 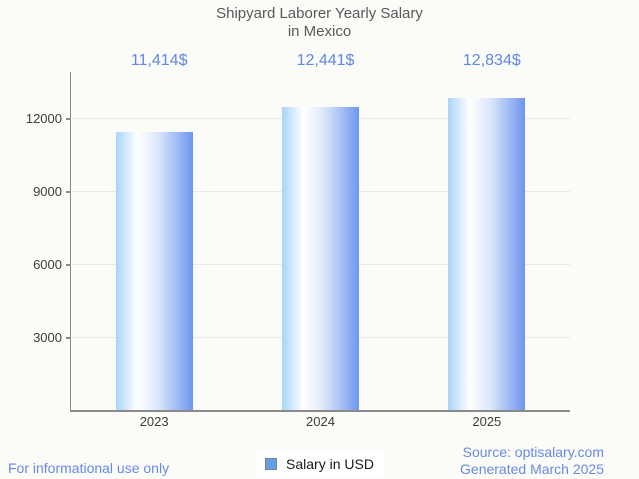 What do you see at coordinates (319, 31) in the screenshot?
I see `chart-title-line-2: in Mexico` at bounding box center [319, 31].